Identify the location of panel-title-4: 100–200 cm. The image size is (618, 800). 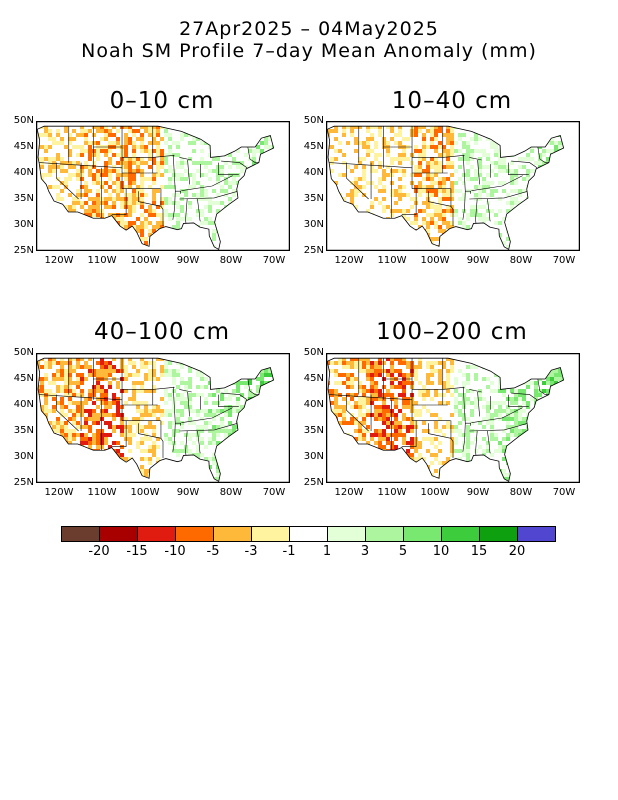
(452, 332).